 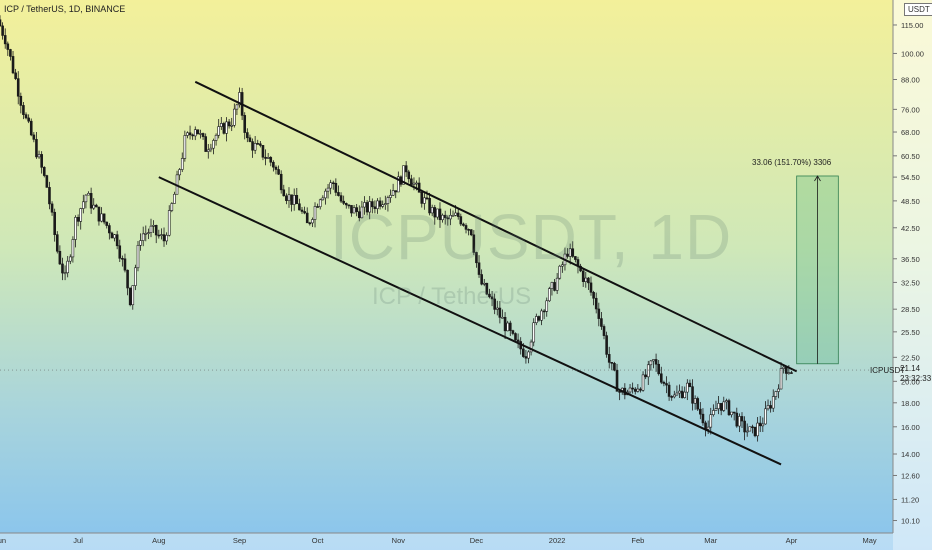 What do you see at coordinates (158, 540) in the screenshot?
I see `x-tick-label: Aug` at bounding box center [158, 540].